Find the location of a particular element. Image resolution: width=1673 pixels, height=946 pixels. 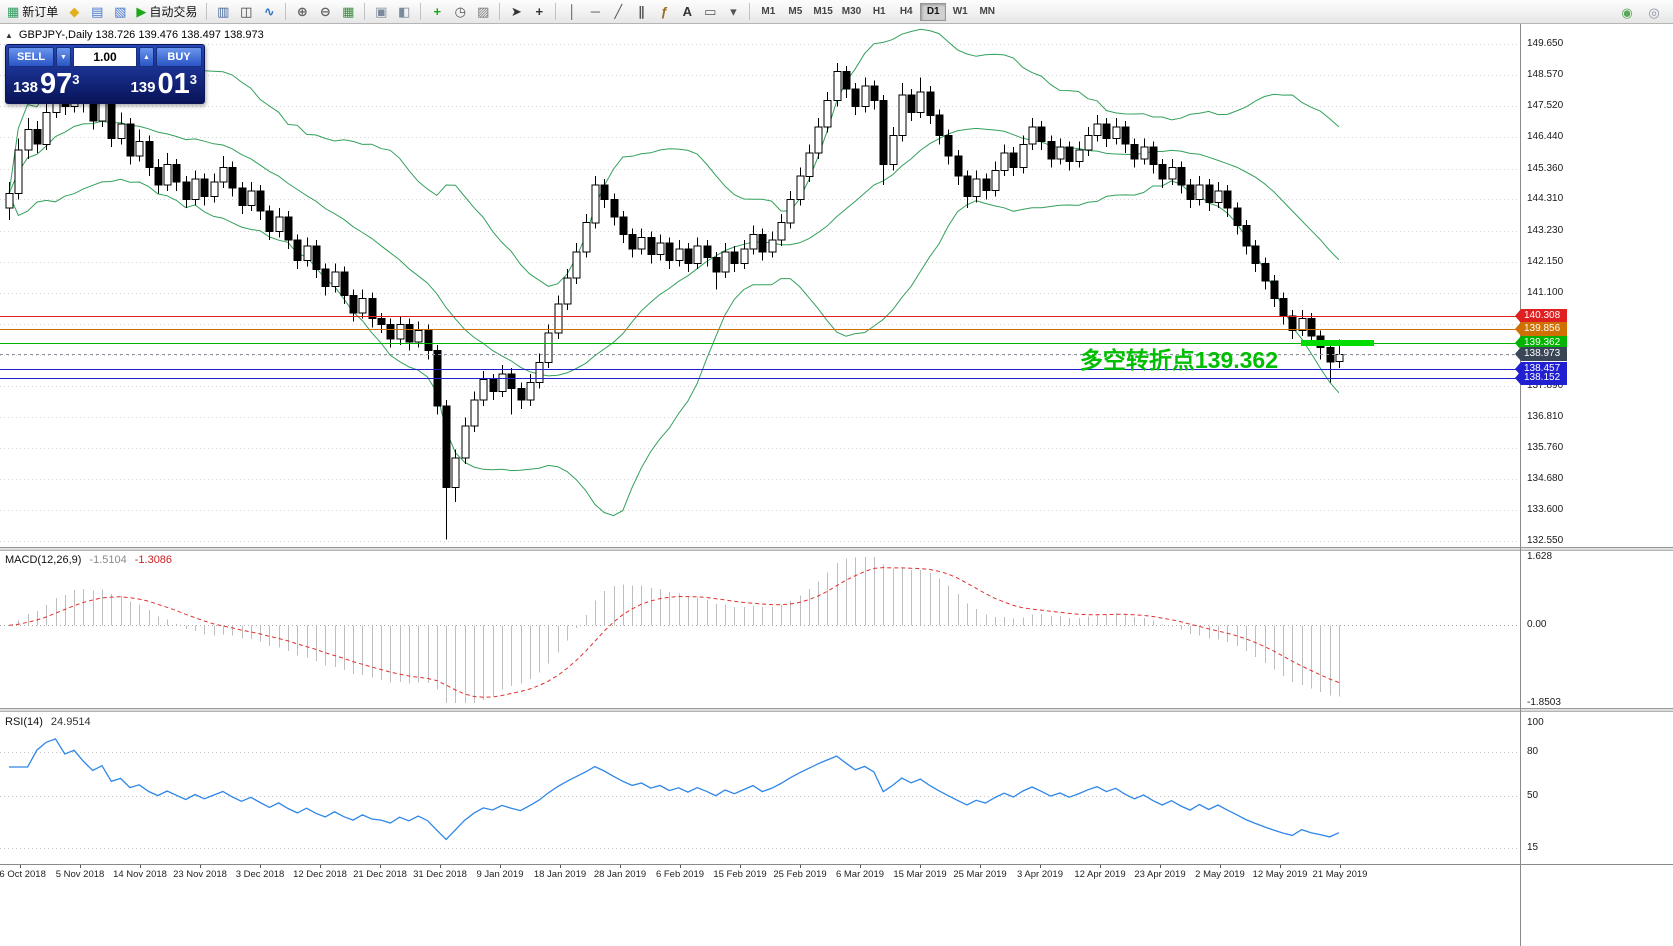

community-icon: ◉ is located at coordinates (1627, 12).